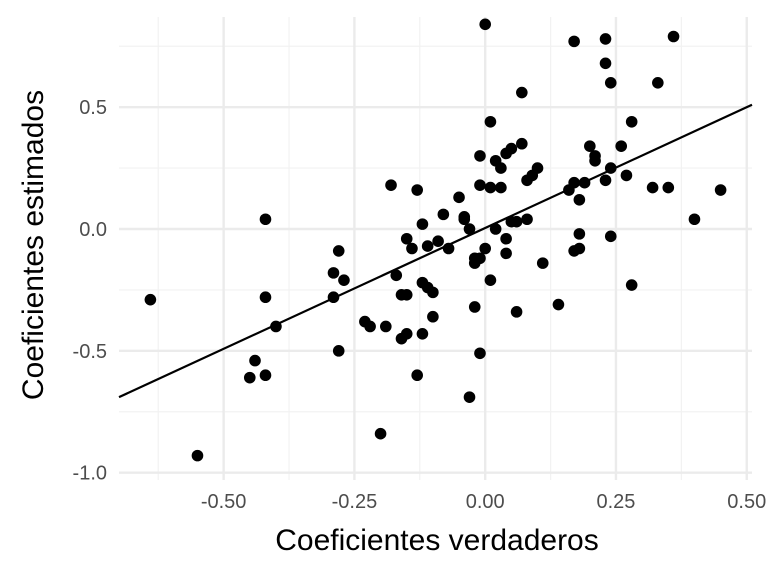 The image size is (768, 576). Describe the element at coordinates (746, 502) in the screenshot. I see `x-tick-label: 0.50` at that location.